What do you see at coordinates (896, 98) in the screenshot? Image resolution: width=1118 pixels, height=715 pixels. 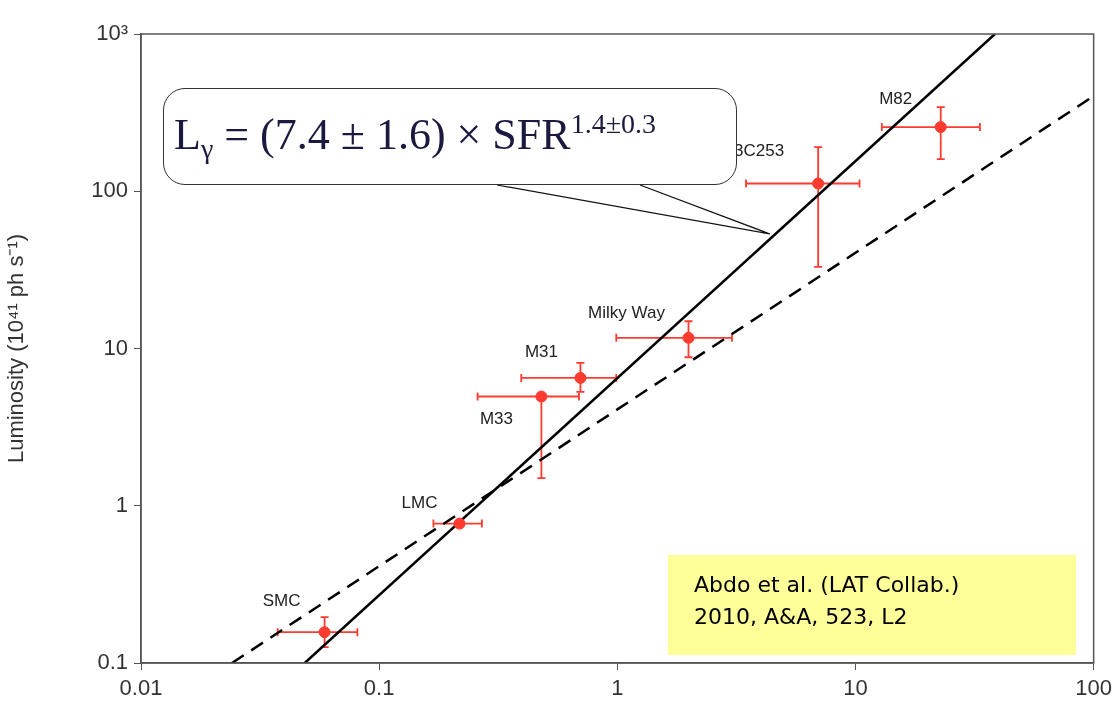 I see `annotation: M82` at bounding box center [896, 98].